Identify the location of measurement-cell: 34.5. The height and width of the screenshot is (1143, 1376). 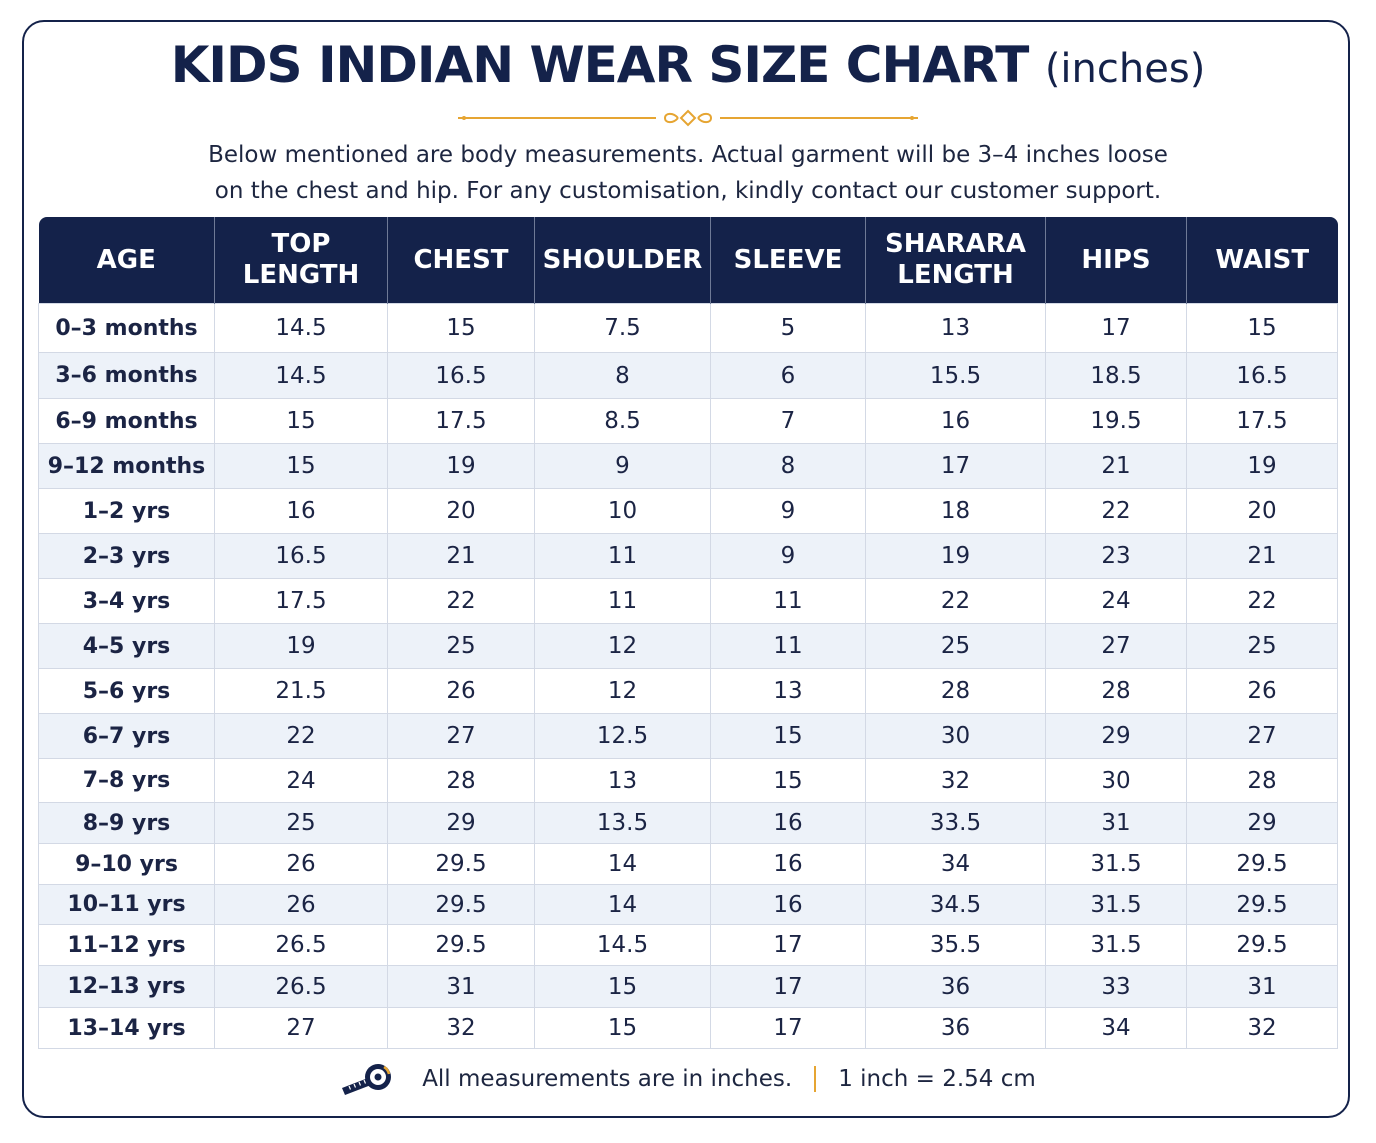
(955, 904).